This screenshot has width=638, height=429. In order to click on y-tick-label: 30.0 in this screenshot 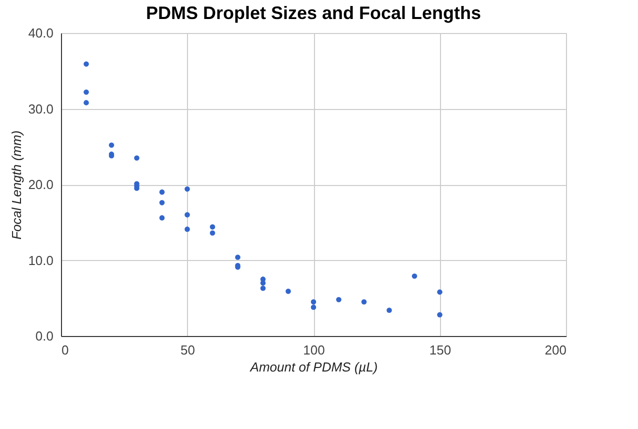, I will do `click(41, 108)`.